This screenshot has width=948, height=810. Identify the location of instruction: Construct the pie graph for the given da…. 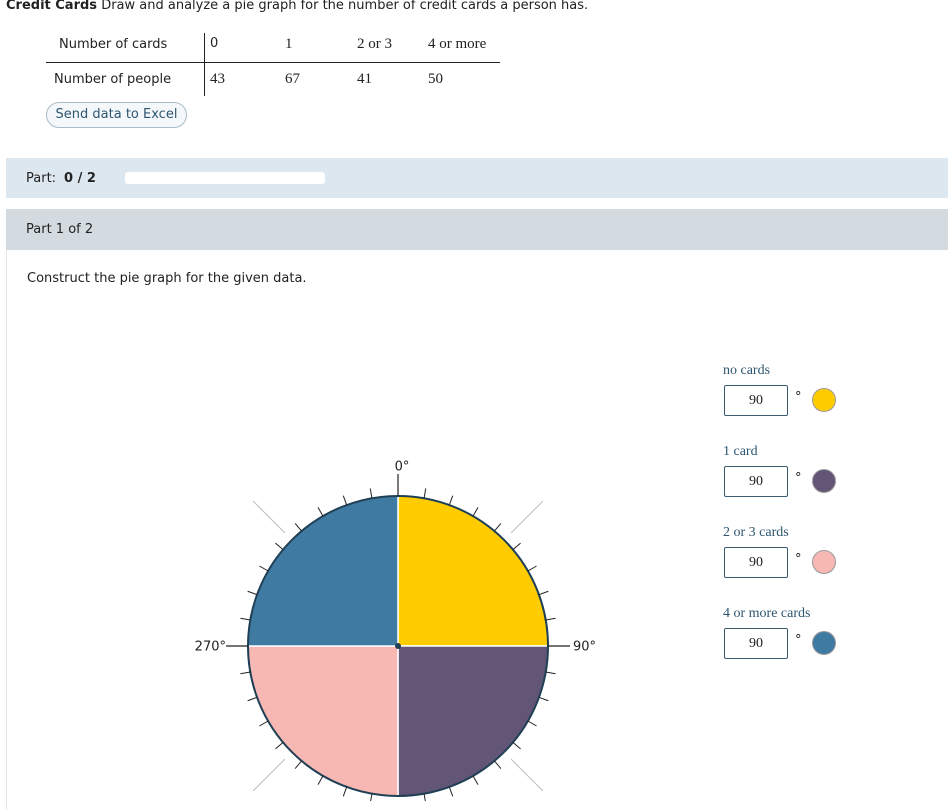
(167, 278).